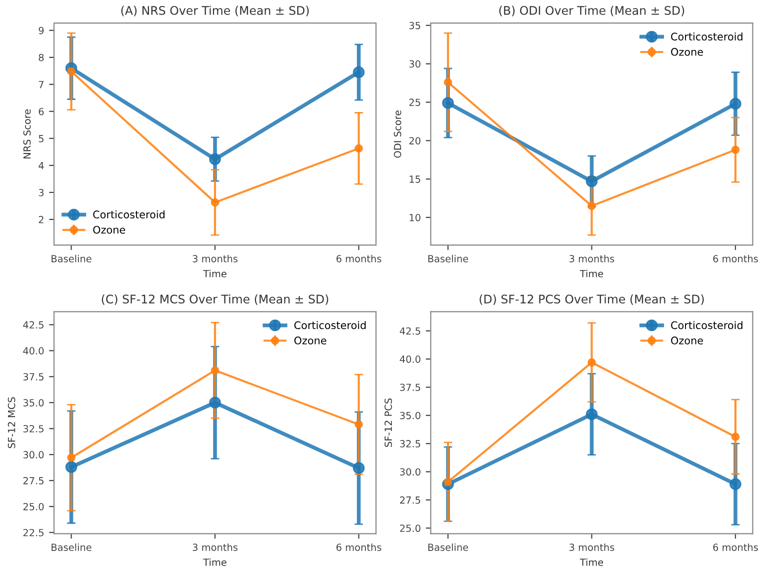 Image resolution: width=772 pixels, height=577 pixels. What do you see at coordinates (414, 64) in the screenshot?
I see `y-tick-label: 30` at bounding box center [414, 64].